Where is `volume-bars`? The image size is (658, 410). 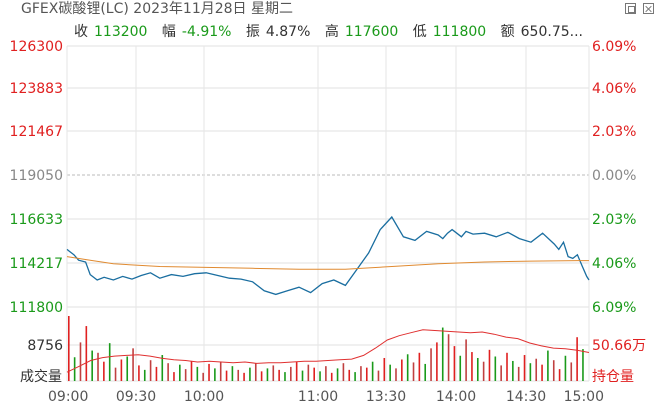
volume-bars is located at coordinates (326, 348).